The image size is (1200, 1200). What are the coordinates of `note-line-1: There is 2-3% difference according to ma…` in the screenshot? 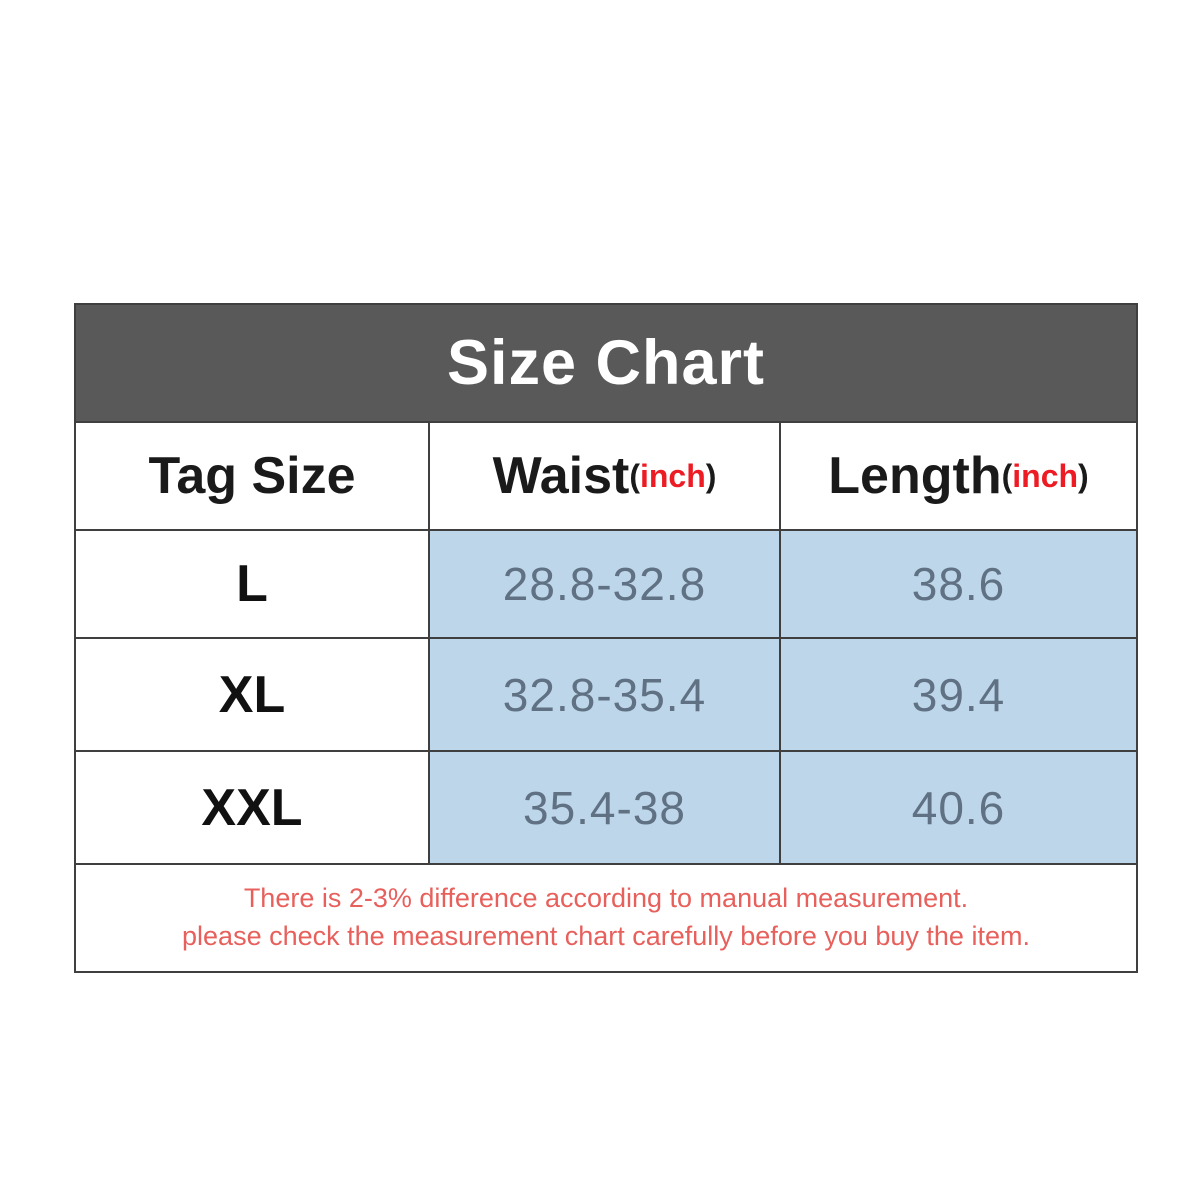 It's located at (606, 898).